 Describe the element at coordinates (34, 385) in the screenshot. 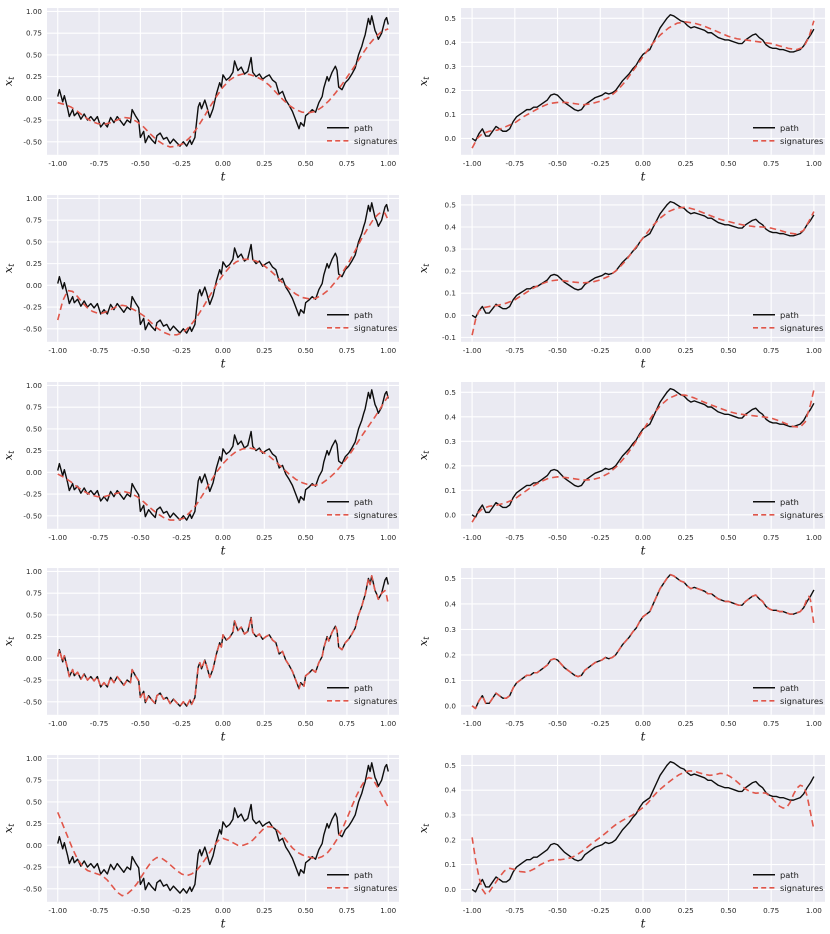

I see `y-tick-label: 1.00` at that location.